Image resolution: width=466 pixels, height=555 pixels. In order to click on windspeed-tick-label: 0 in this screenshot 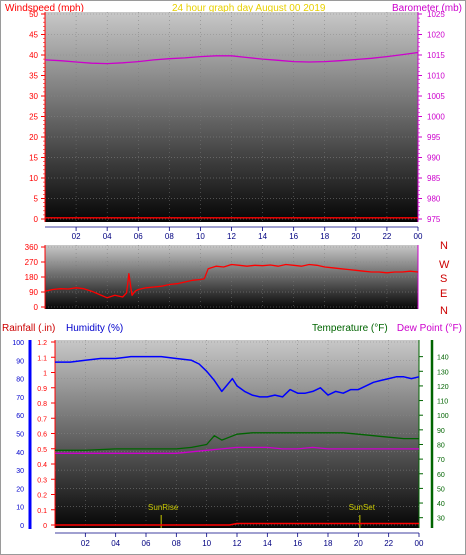, I will do `click(36, 219)`.